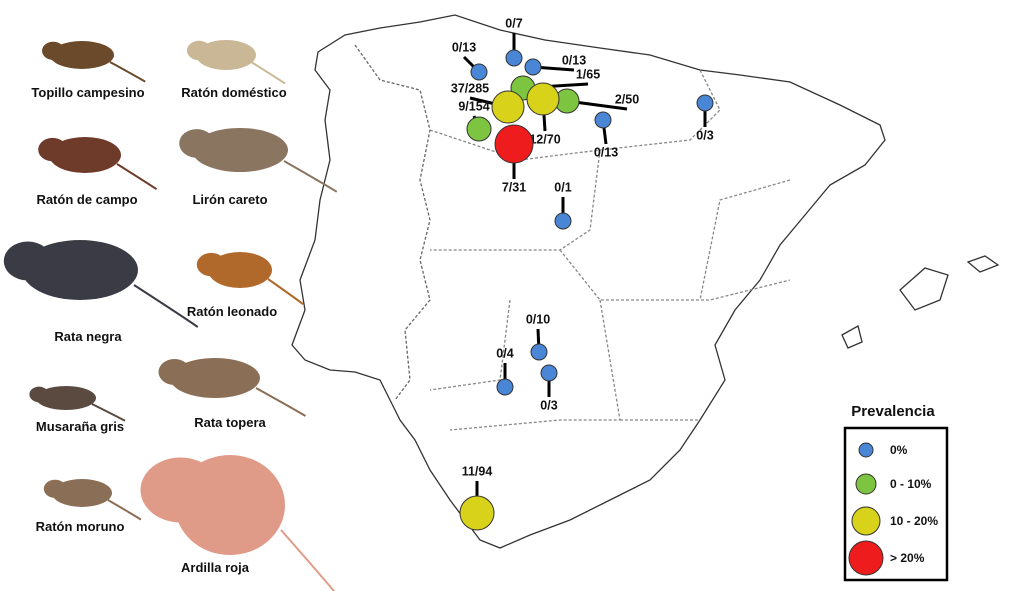 This screenshot has width=1024, height=591. I want to click on menorca, so click(983, 264).